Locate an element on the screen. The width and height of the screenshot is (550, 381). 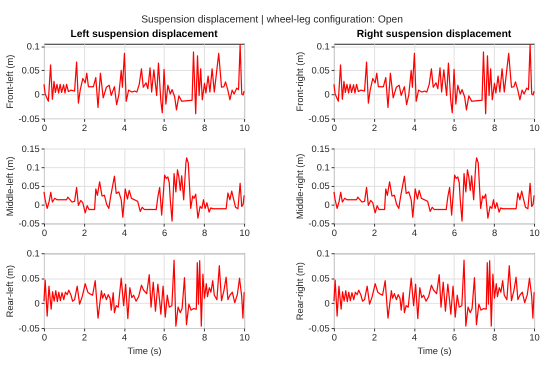
y-axis-title: Rear-left (m) is located at coordinates (9, 291).